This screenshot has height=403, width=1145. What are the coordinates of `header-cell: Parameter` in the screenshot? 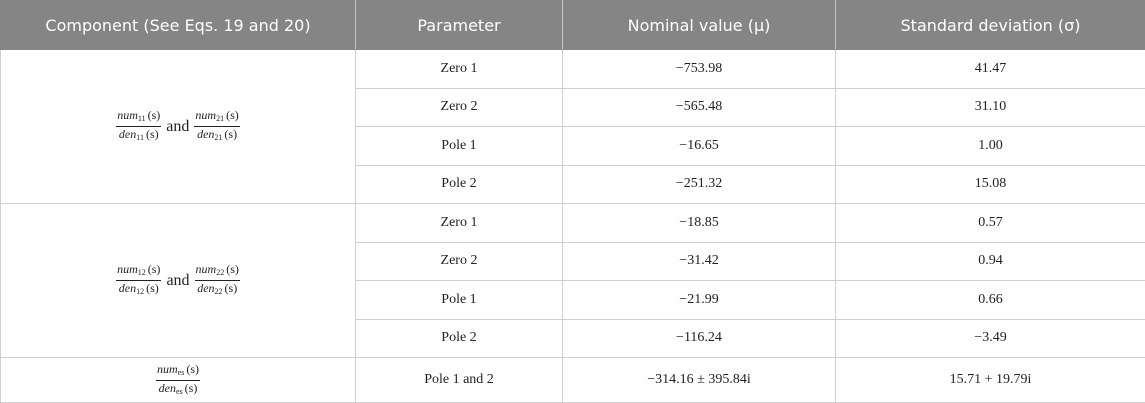 It's located at (459, 25).